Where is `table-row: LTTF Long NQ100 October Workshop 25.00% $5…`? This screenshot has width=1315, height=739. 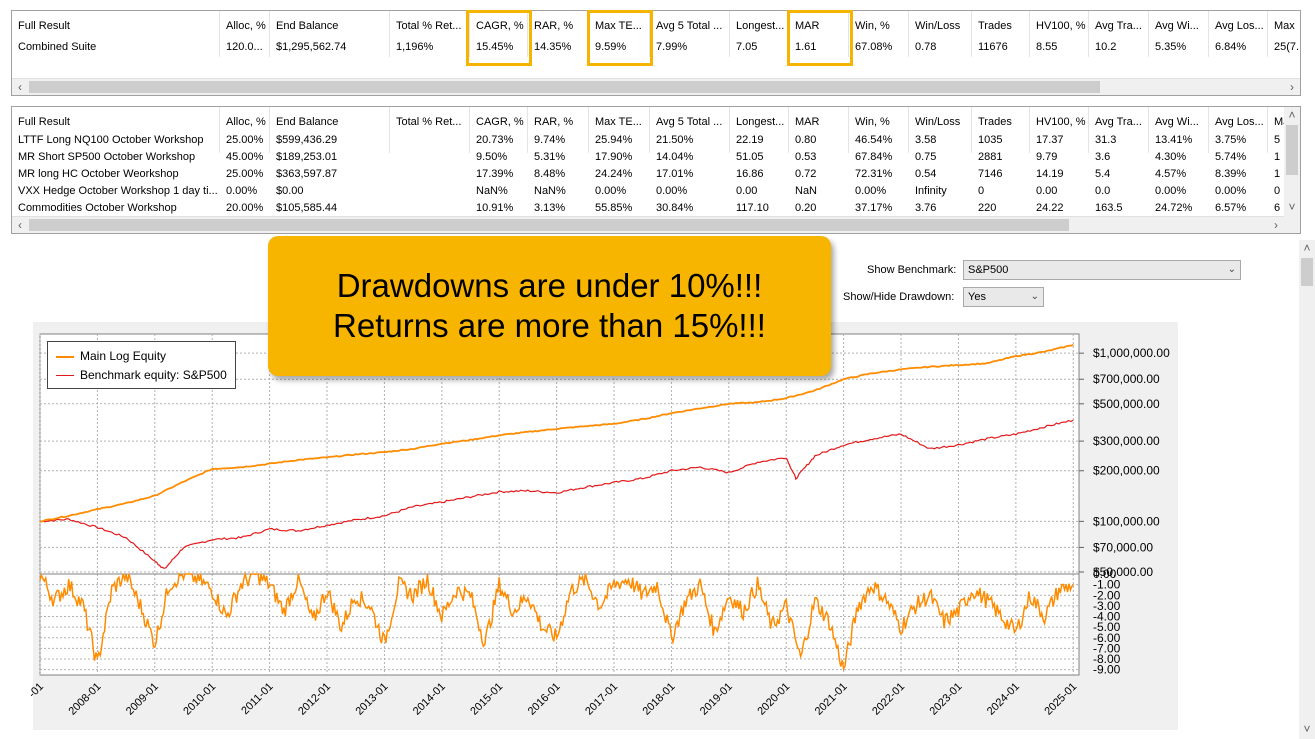 table-row: LTTF Long NQ100 October Workshop 25.00% $5… is located at coordinates (656, 140).